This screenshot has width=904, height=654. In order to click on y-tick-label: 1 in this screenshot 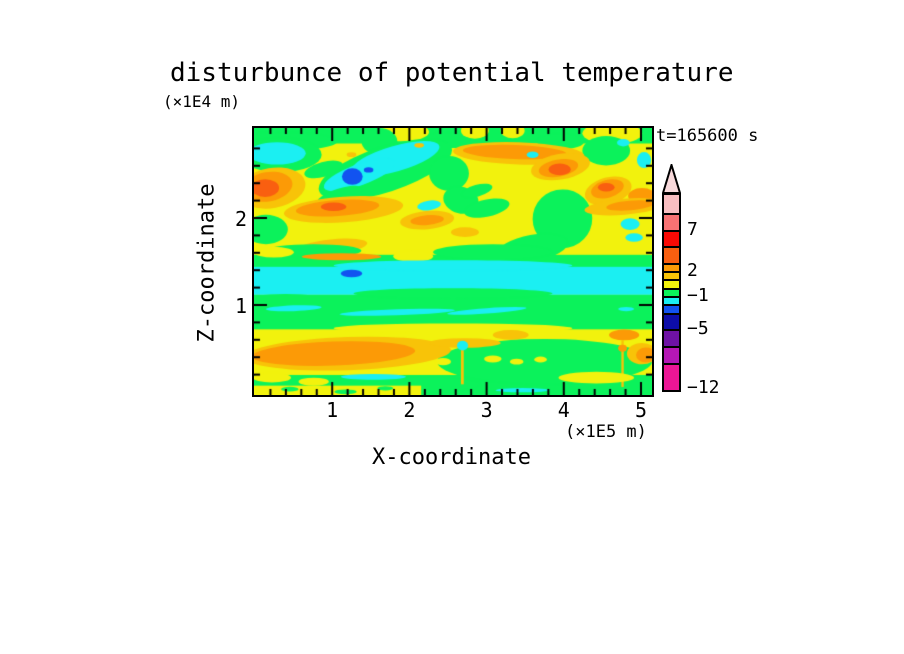, I will do `click(240, 306)`.